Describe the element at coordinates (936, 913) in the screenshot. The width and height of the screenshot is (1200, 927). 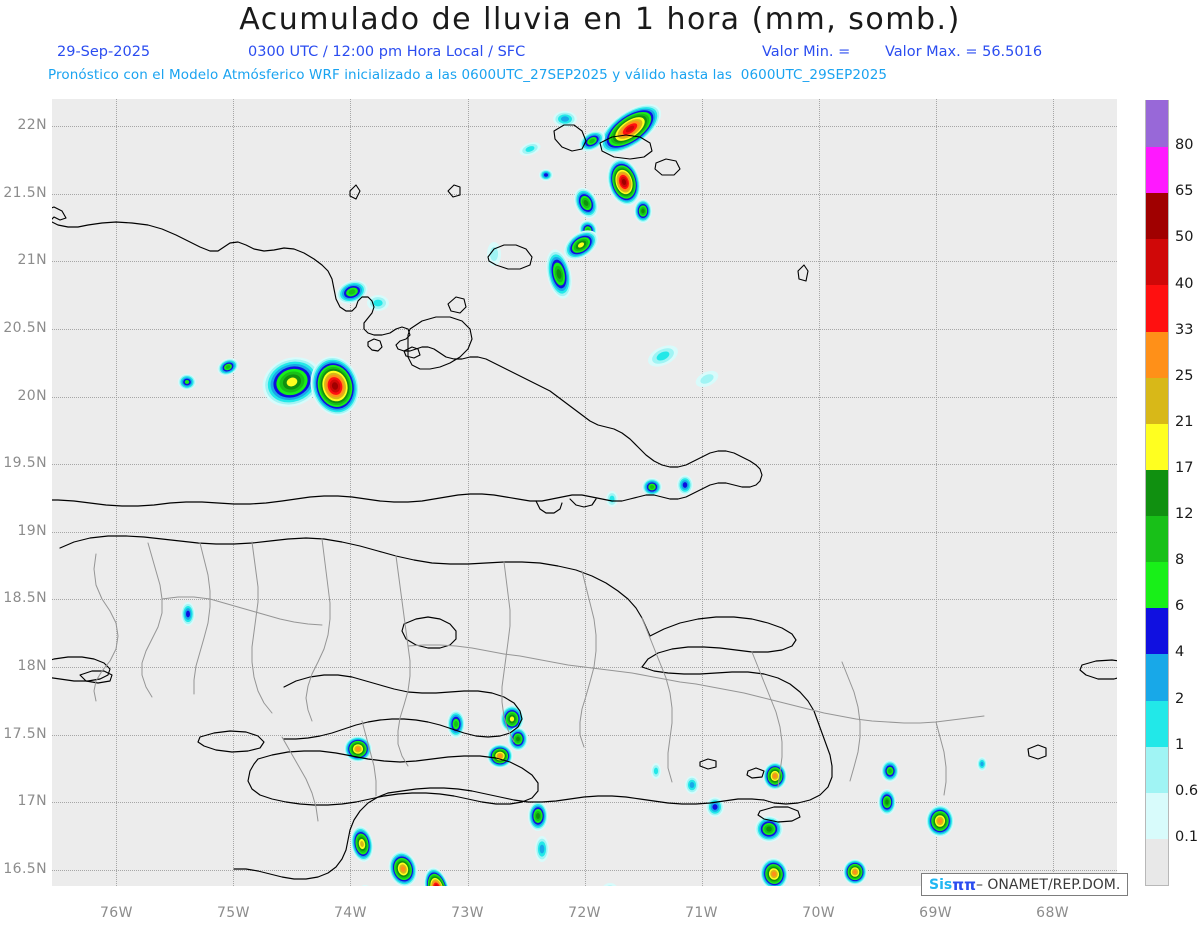
I see `x-axis-tick-label: 69W` at that location.